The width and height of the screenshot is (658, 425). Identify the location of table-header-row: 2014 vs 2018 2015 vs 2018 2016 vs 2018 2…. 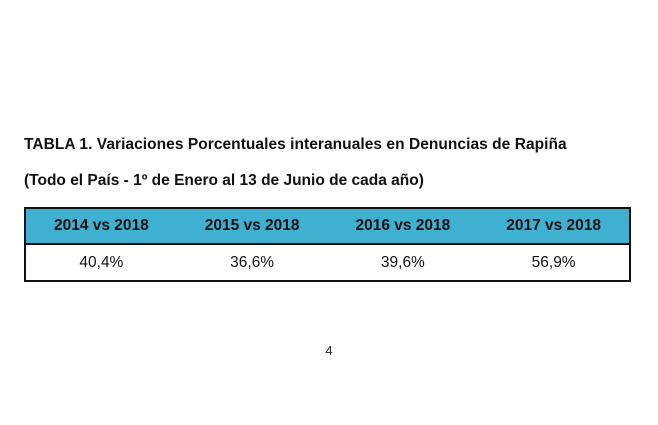
(327, 227).